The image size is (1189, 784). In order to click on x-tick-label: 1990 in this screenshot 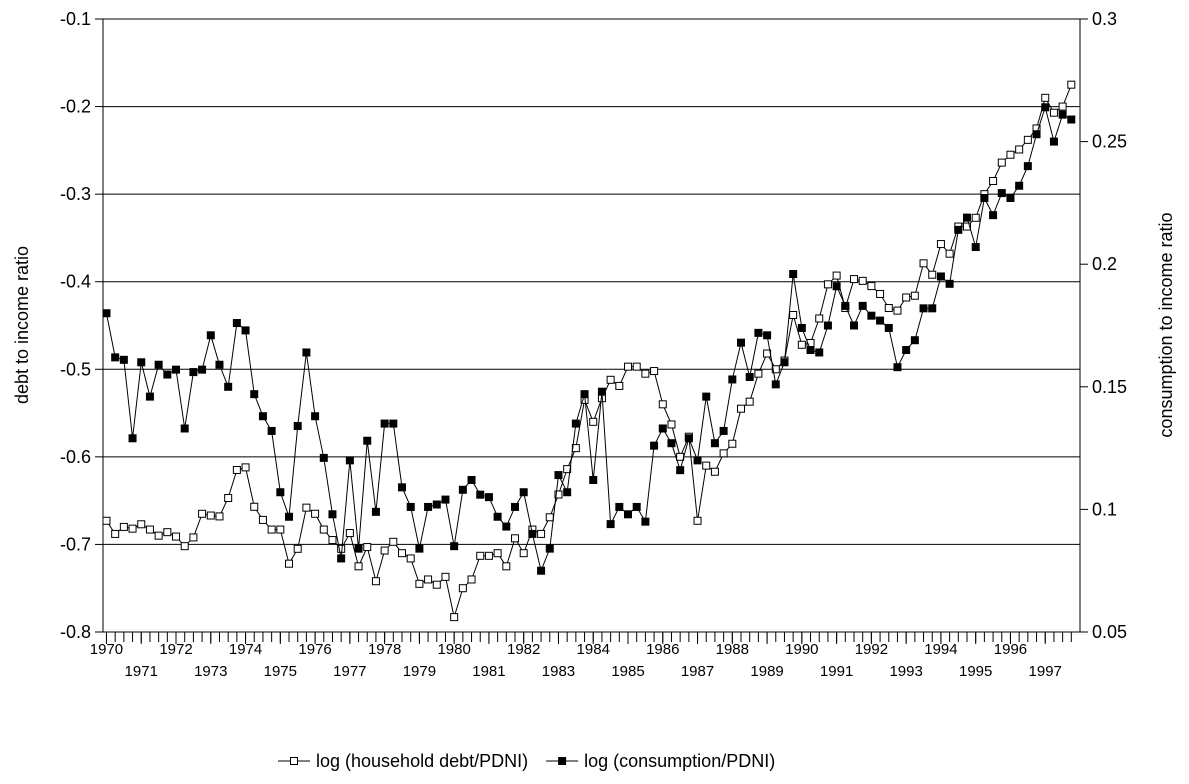, I will do `click(801, 649)`.